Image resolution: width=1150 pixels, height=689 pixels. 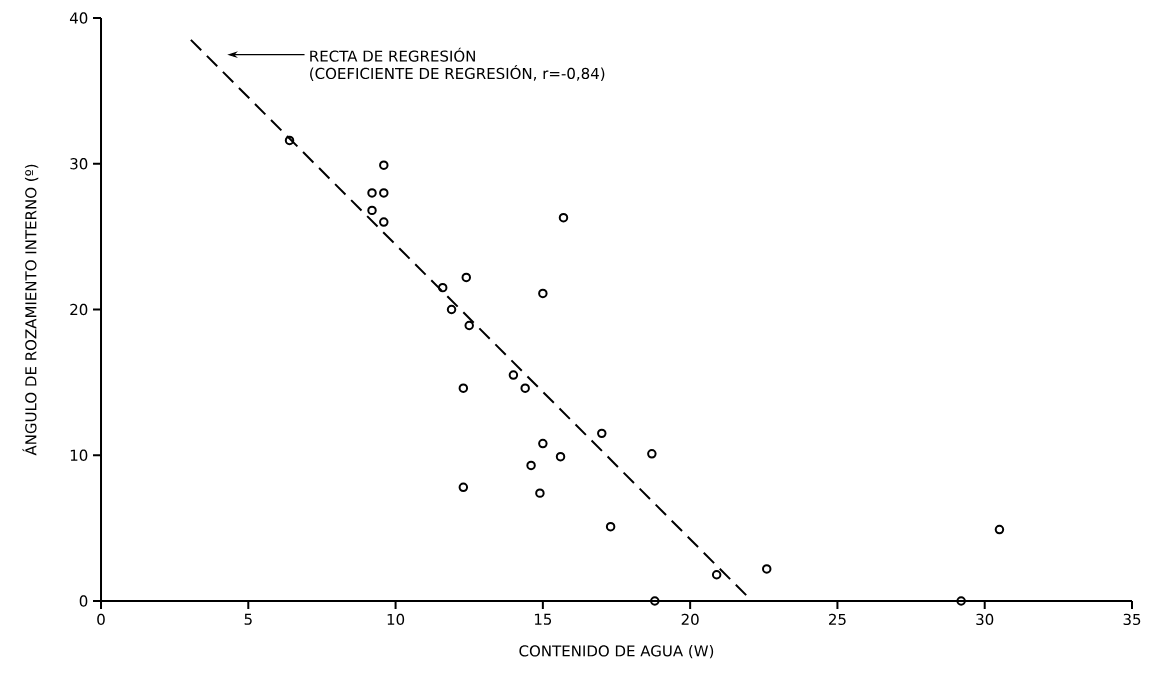 I want to click on y-tick-label: 10, so click(x=79, y=455).